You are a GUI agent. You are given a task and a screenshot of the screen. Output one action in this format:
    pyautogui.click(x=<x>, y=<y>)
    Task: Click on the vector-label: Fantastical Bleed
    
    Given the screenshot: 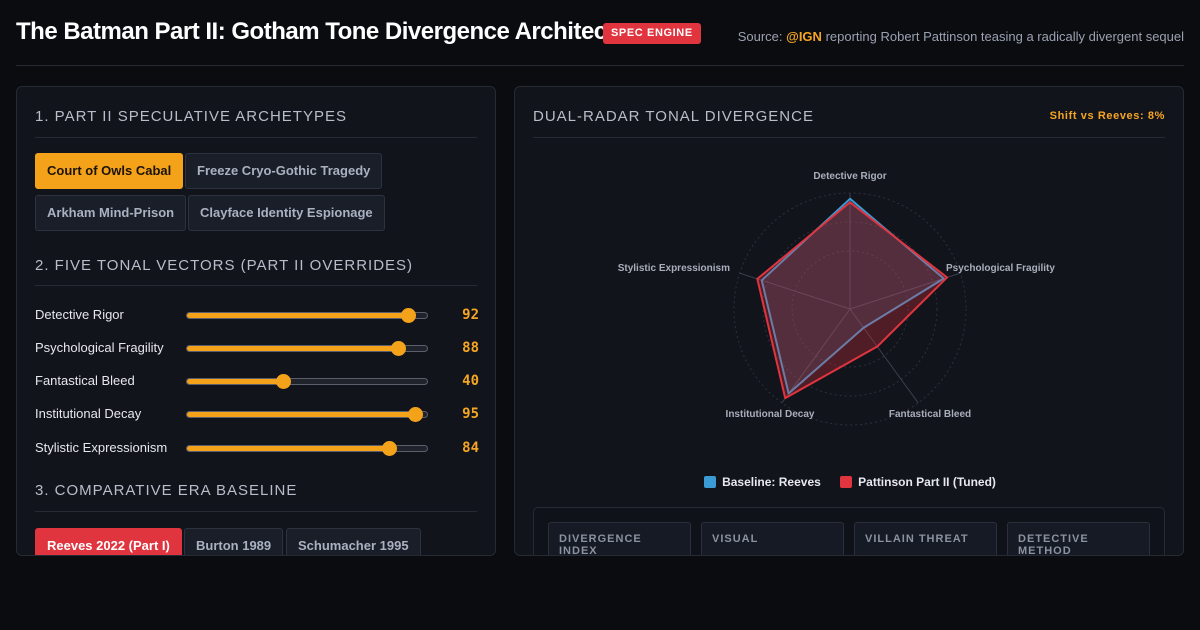 What is the action you would take?
    pyautogui.click(x=85, y=380)
    